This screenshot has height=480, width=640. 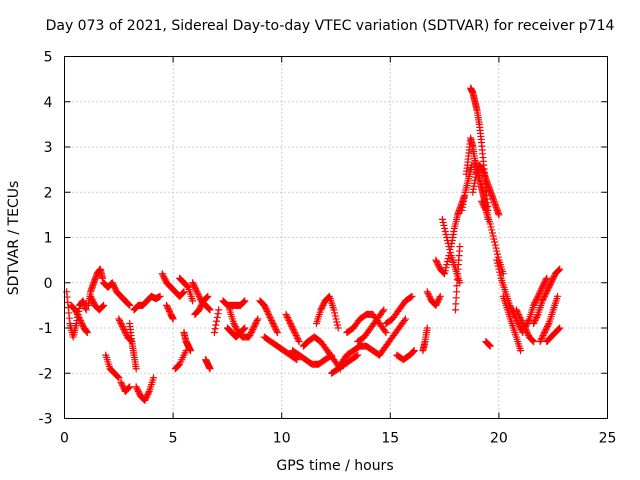 What do you see at coordinates (46, 420) in the screenshot?
I see `y-tick-label: -3` at bounding box center [46, 420].